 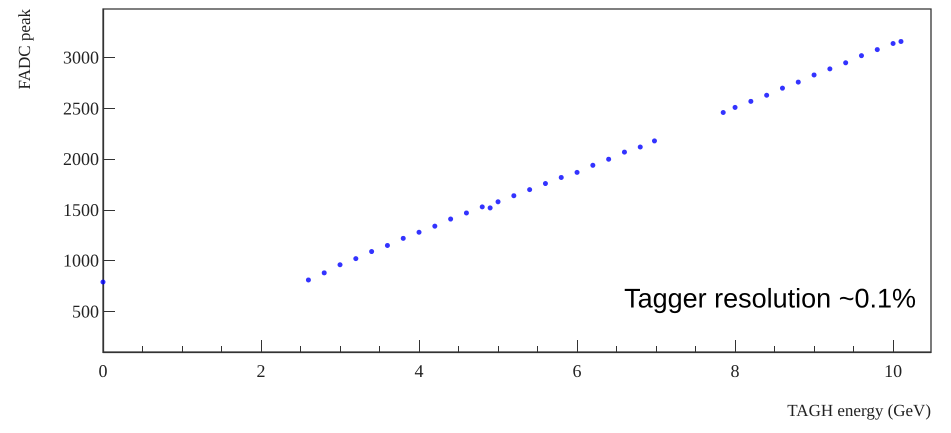 What do you see at coordinates (81, 159) in the screenshot?
I see `y-tick-label: 2000` at bounding box center [81, 159].